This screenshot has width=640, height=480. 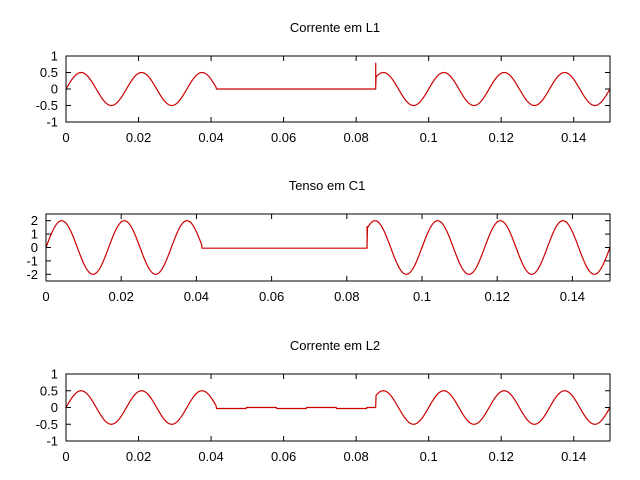 What do you see at coordinates (271, 296) in the screenshot?
I see `subplot-2-xtick-label: 0.06` at bounding box center [271, 296].